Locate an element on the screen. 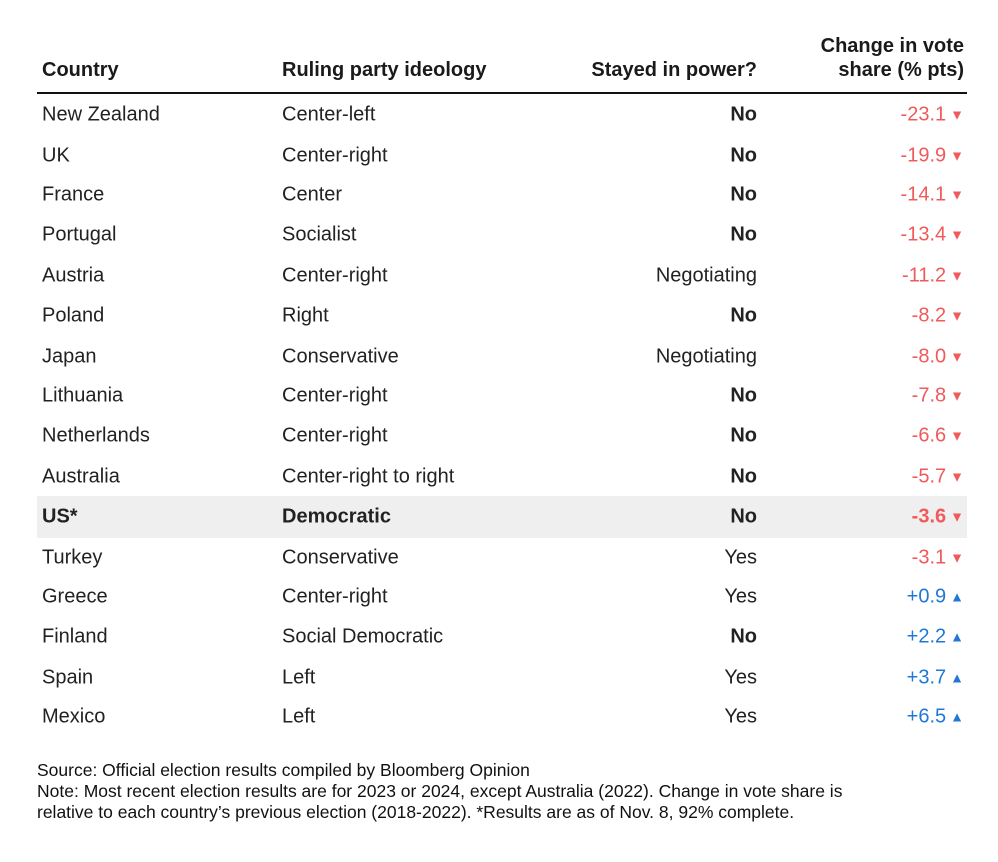  header-change-line2: share (% pts) is located at coordinates (901, 70).